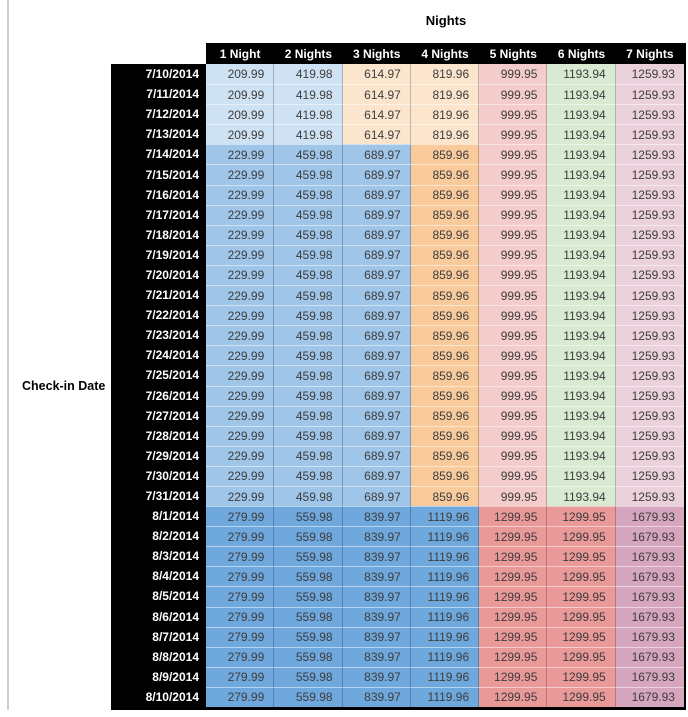 The image size is (688, 717). I want to click on row-date: 8/8/2014, so click(158, 656).